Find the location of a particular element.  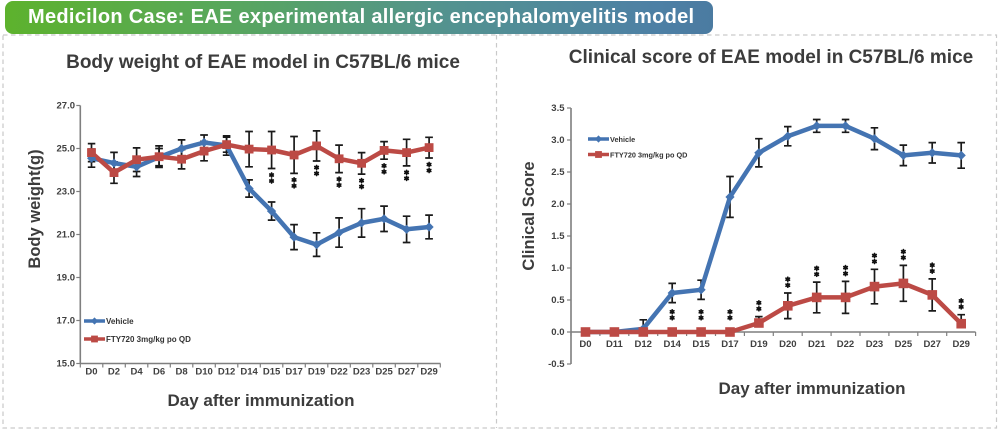

svg-text: 15.0 is located at coordinates (66, 364).